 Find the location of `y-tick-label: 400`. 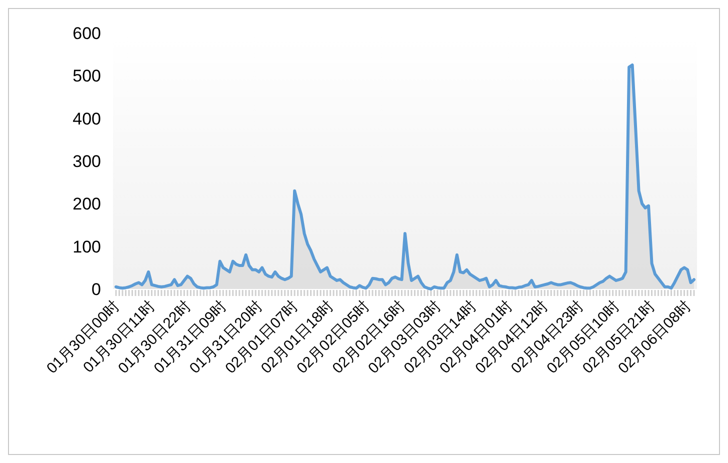

y-tick-label: 400 is located at coordinates (86, 118).